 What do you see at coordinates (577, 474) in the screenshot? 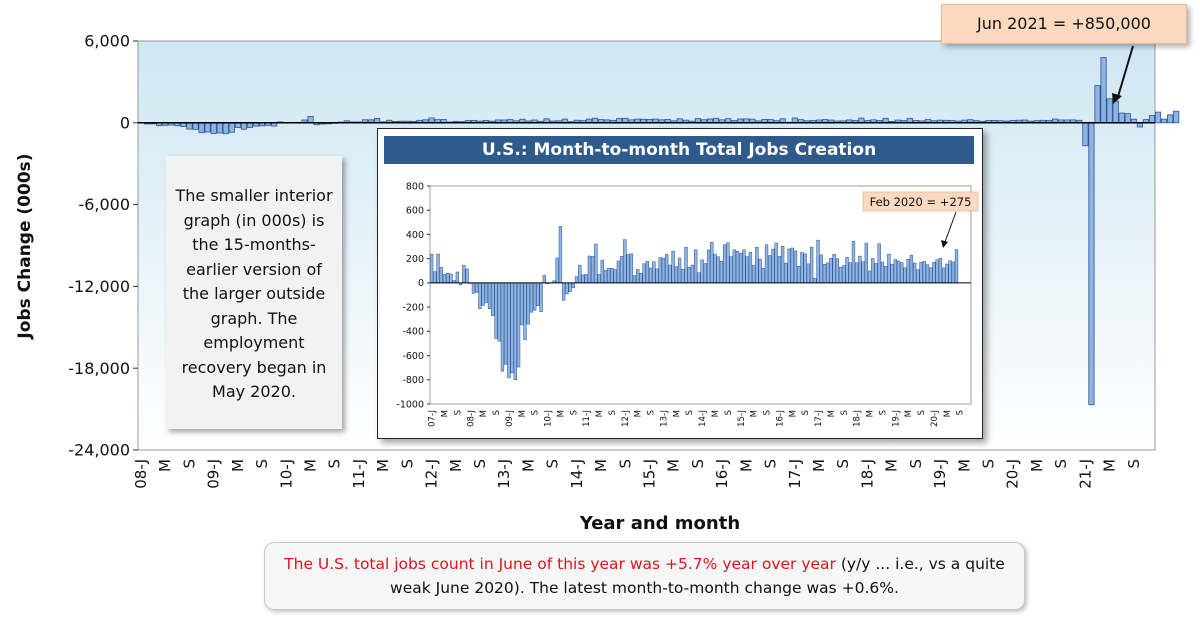
I see `main-x-tick-label: 14-J` at bounding box center [577, 474].